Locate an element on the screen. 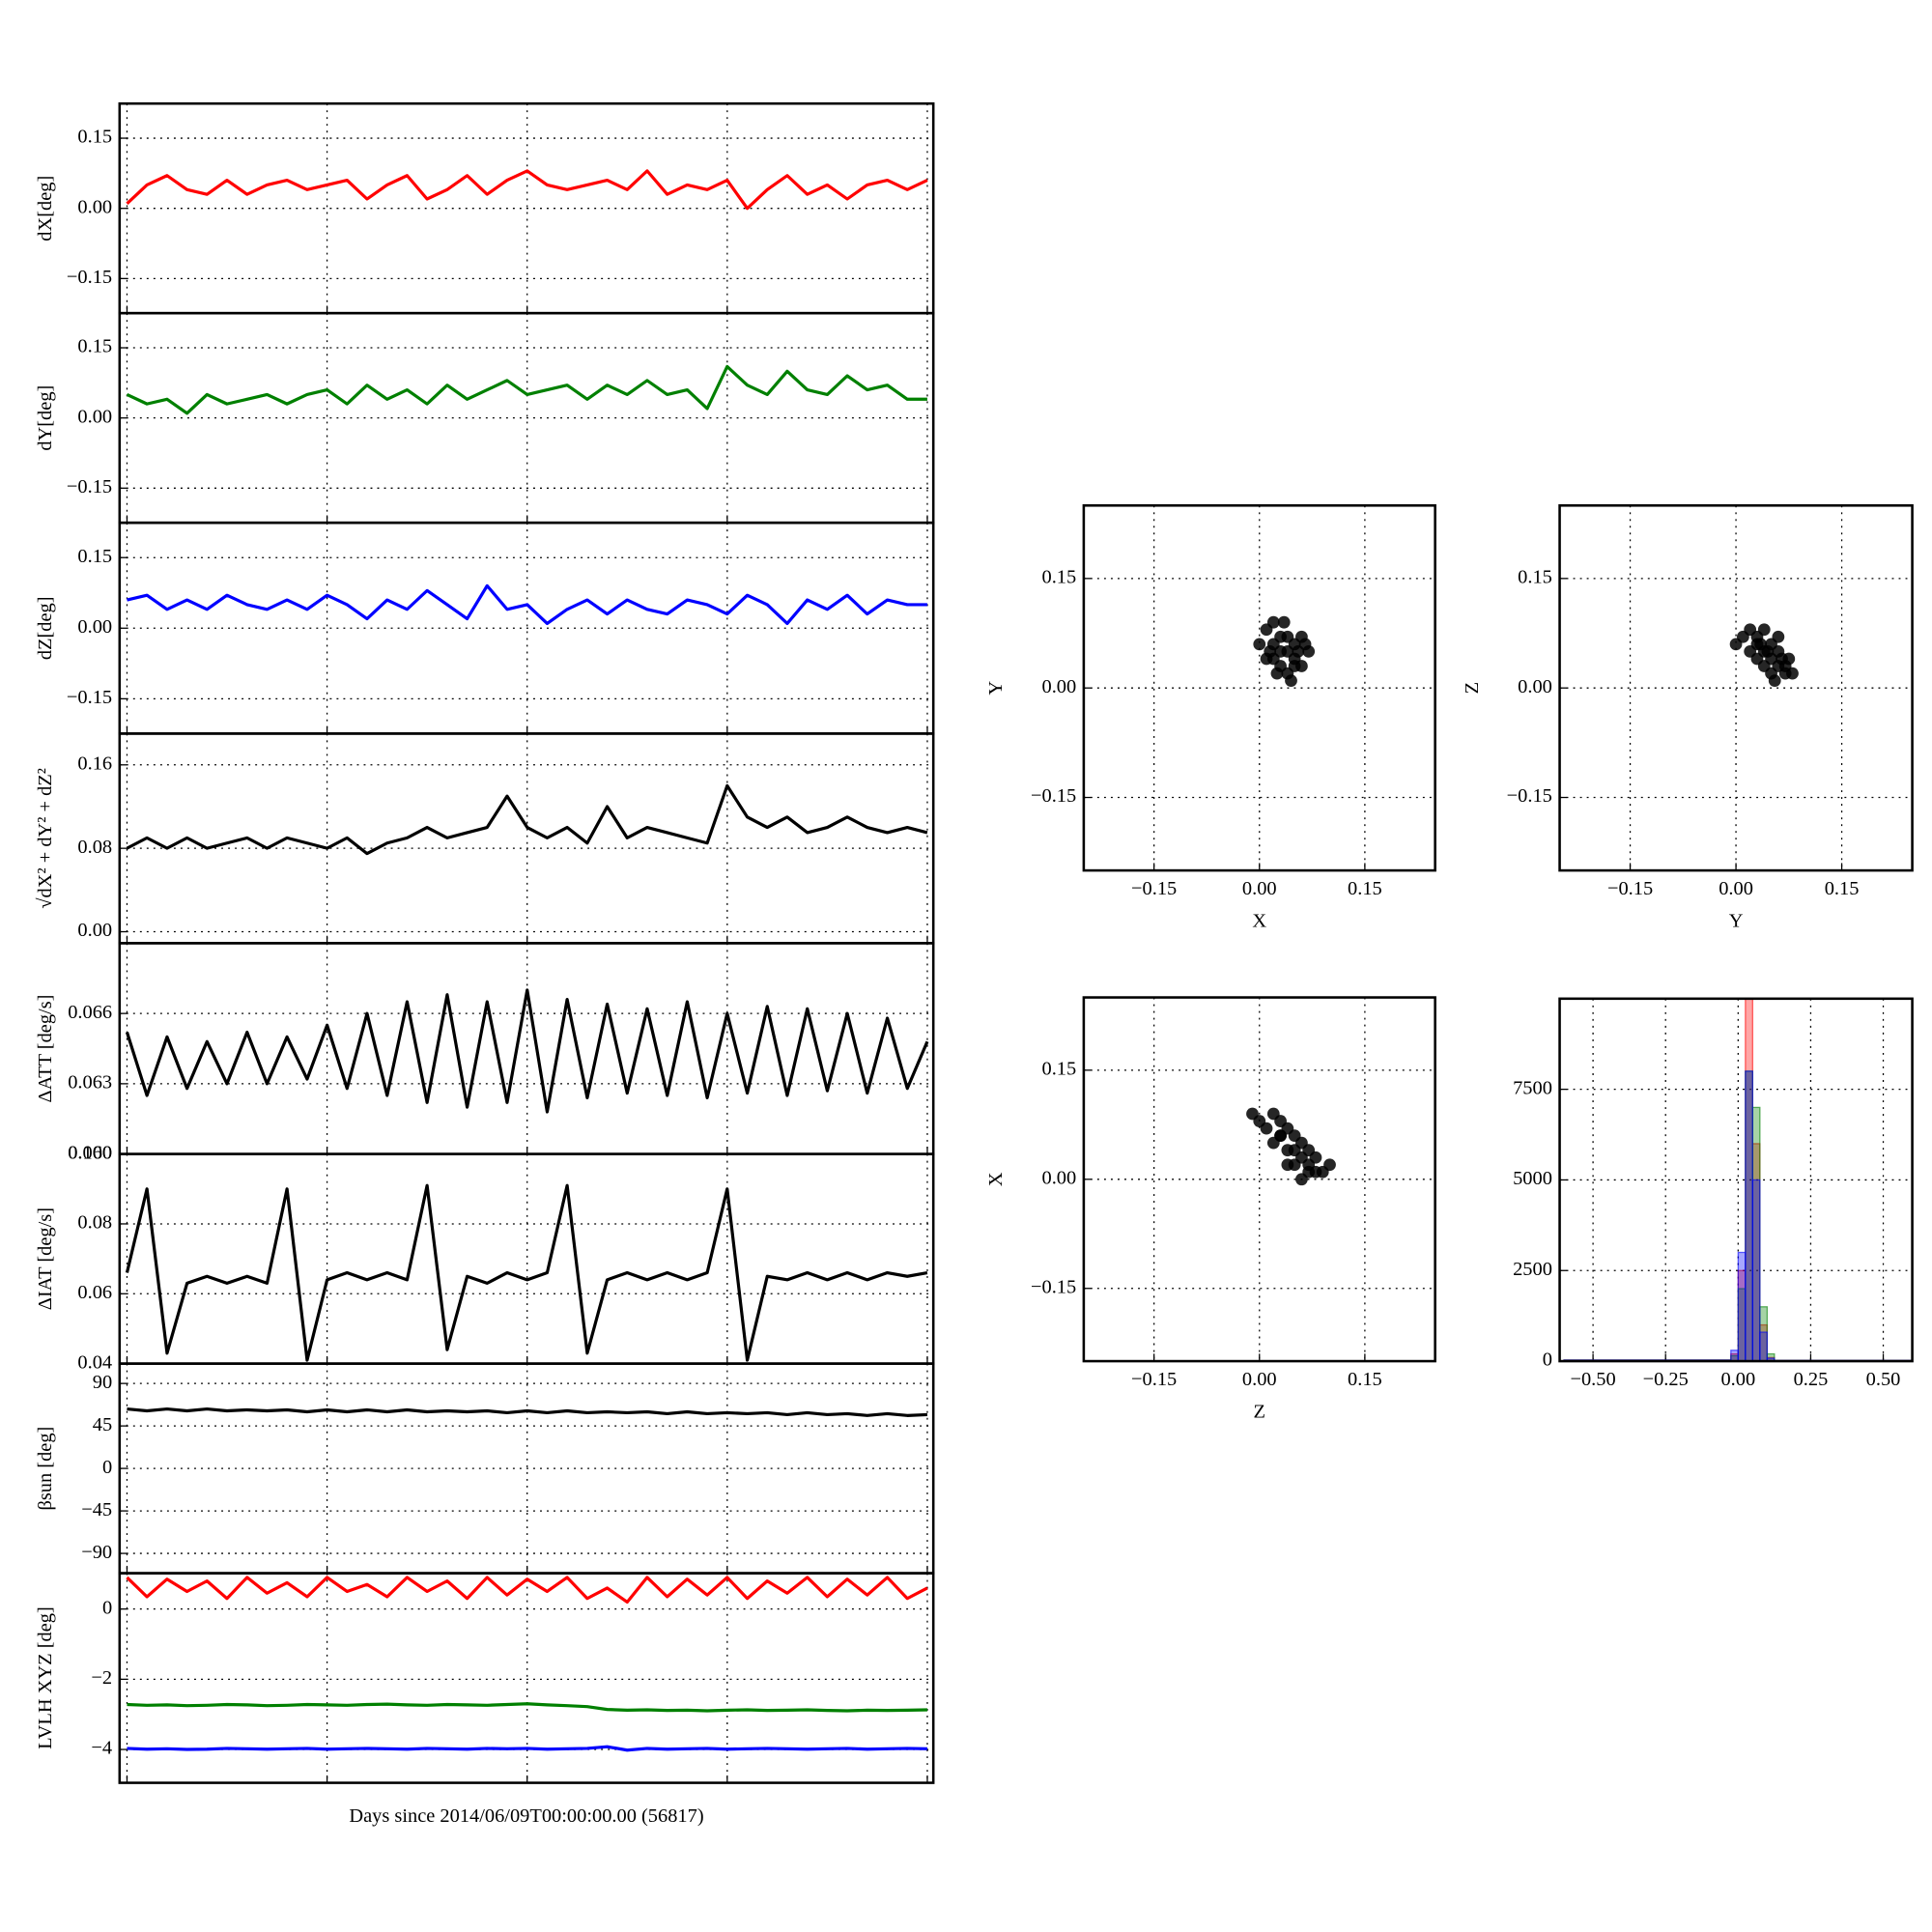  panel: 0 2500 5000 7500 −0.50 −0.25 0.00 0.25 0.50 is located at coordinates (1713, 1193).